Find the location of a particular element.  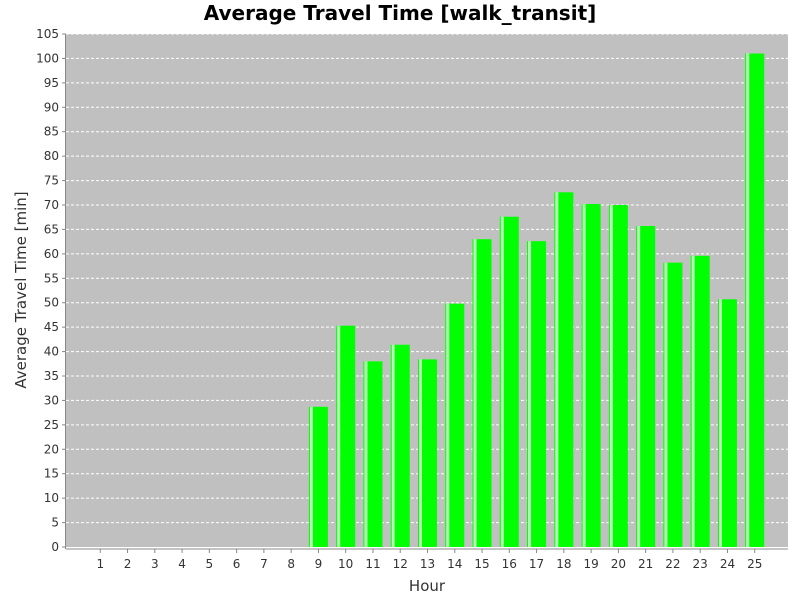

x-tick-label: 18 is located at coordinates (563, 564).